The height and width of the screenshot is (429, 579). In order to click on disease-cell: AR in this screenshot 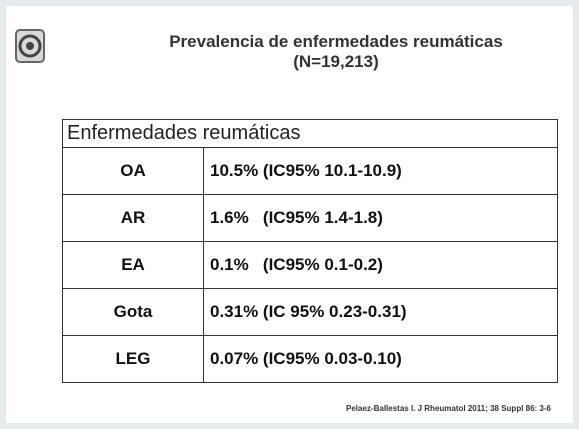, I will do `click(133, 218)`.